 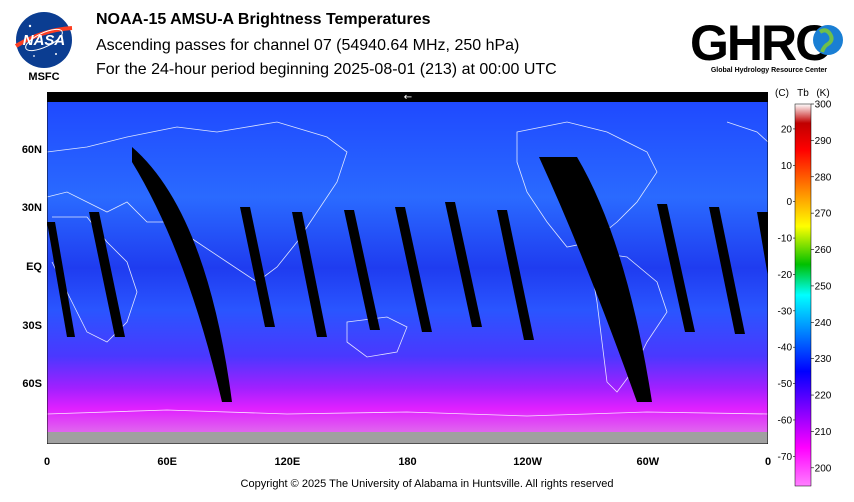 What do you see at coordinates (785, 239) in the screenshot?
I see `colorbar-celsius-label: -10` at bounding box center [785, 239].